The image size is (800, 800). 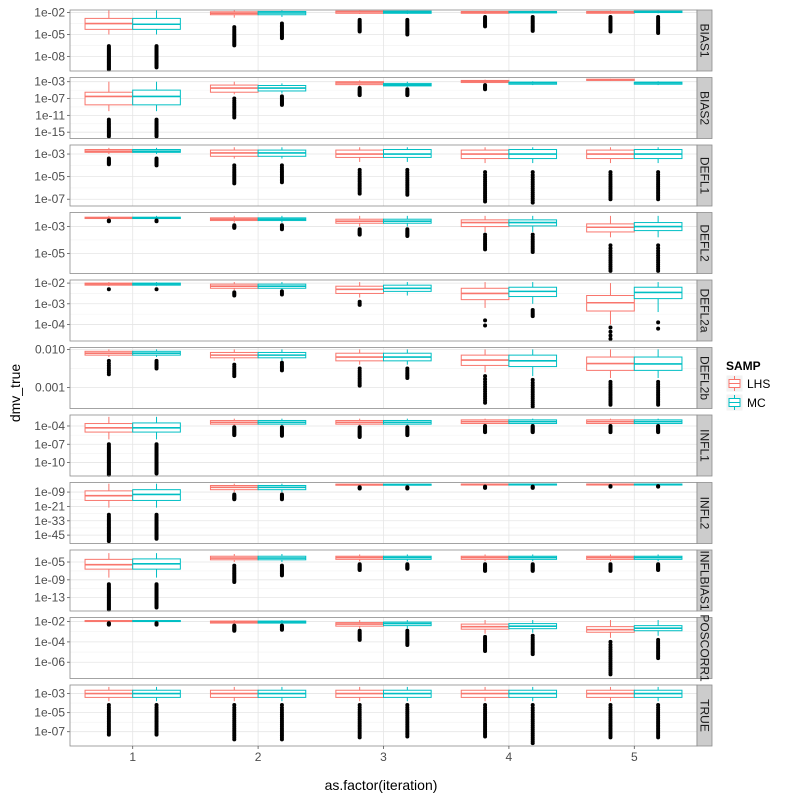 I want to click on facet-strip-label: BIAS1, so click(x=705, y=40).